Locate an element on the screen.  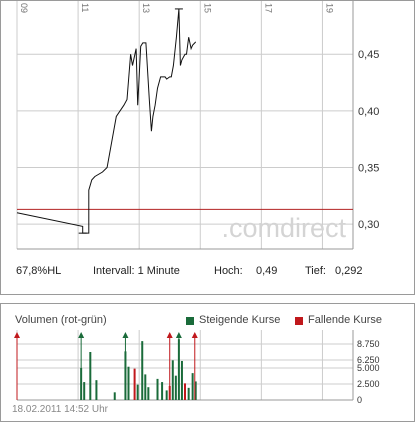
x-tick-label: 15 is located at coordinates (207, 8).